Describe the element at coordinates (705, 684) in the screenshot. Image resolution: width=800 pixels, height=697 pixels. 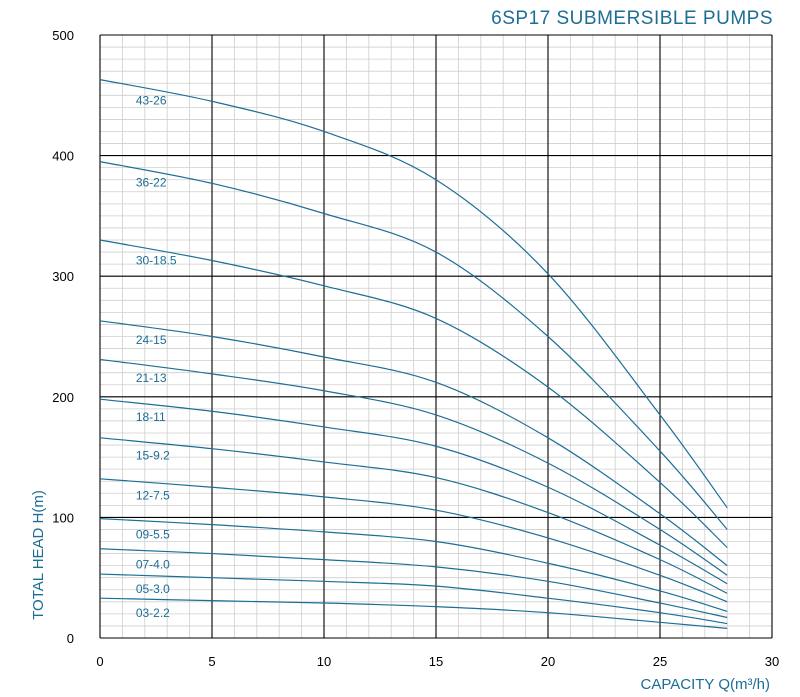
I see `x-axis-label: CAPACITY Q(m³/h)` at that location.